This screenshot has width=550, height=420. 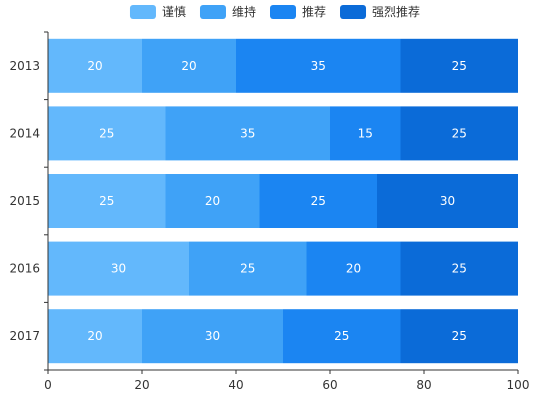 What do you see at coordinates (235, 385) in the screenshot?
I see `x-tick-label: 40` at bounding box center [235, 385].